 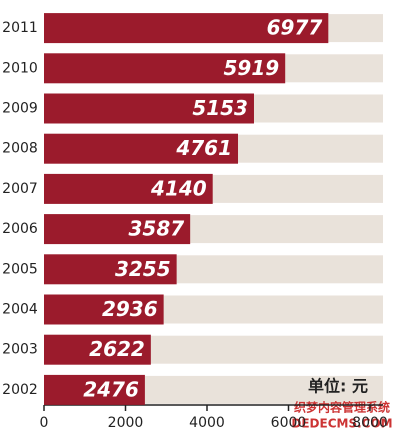 I want to click on value-label: 2476, so click(x=111, y=389).